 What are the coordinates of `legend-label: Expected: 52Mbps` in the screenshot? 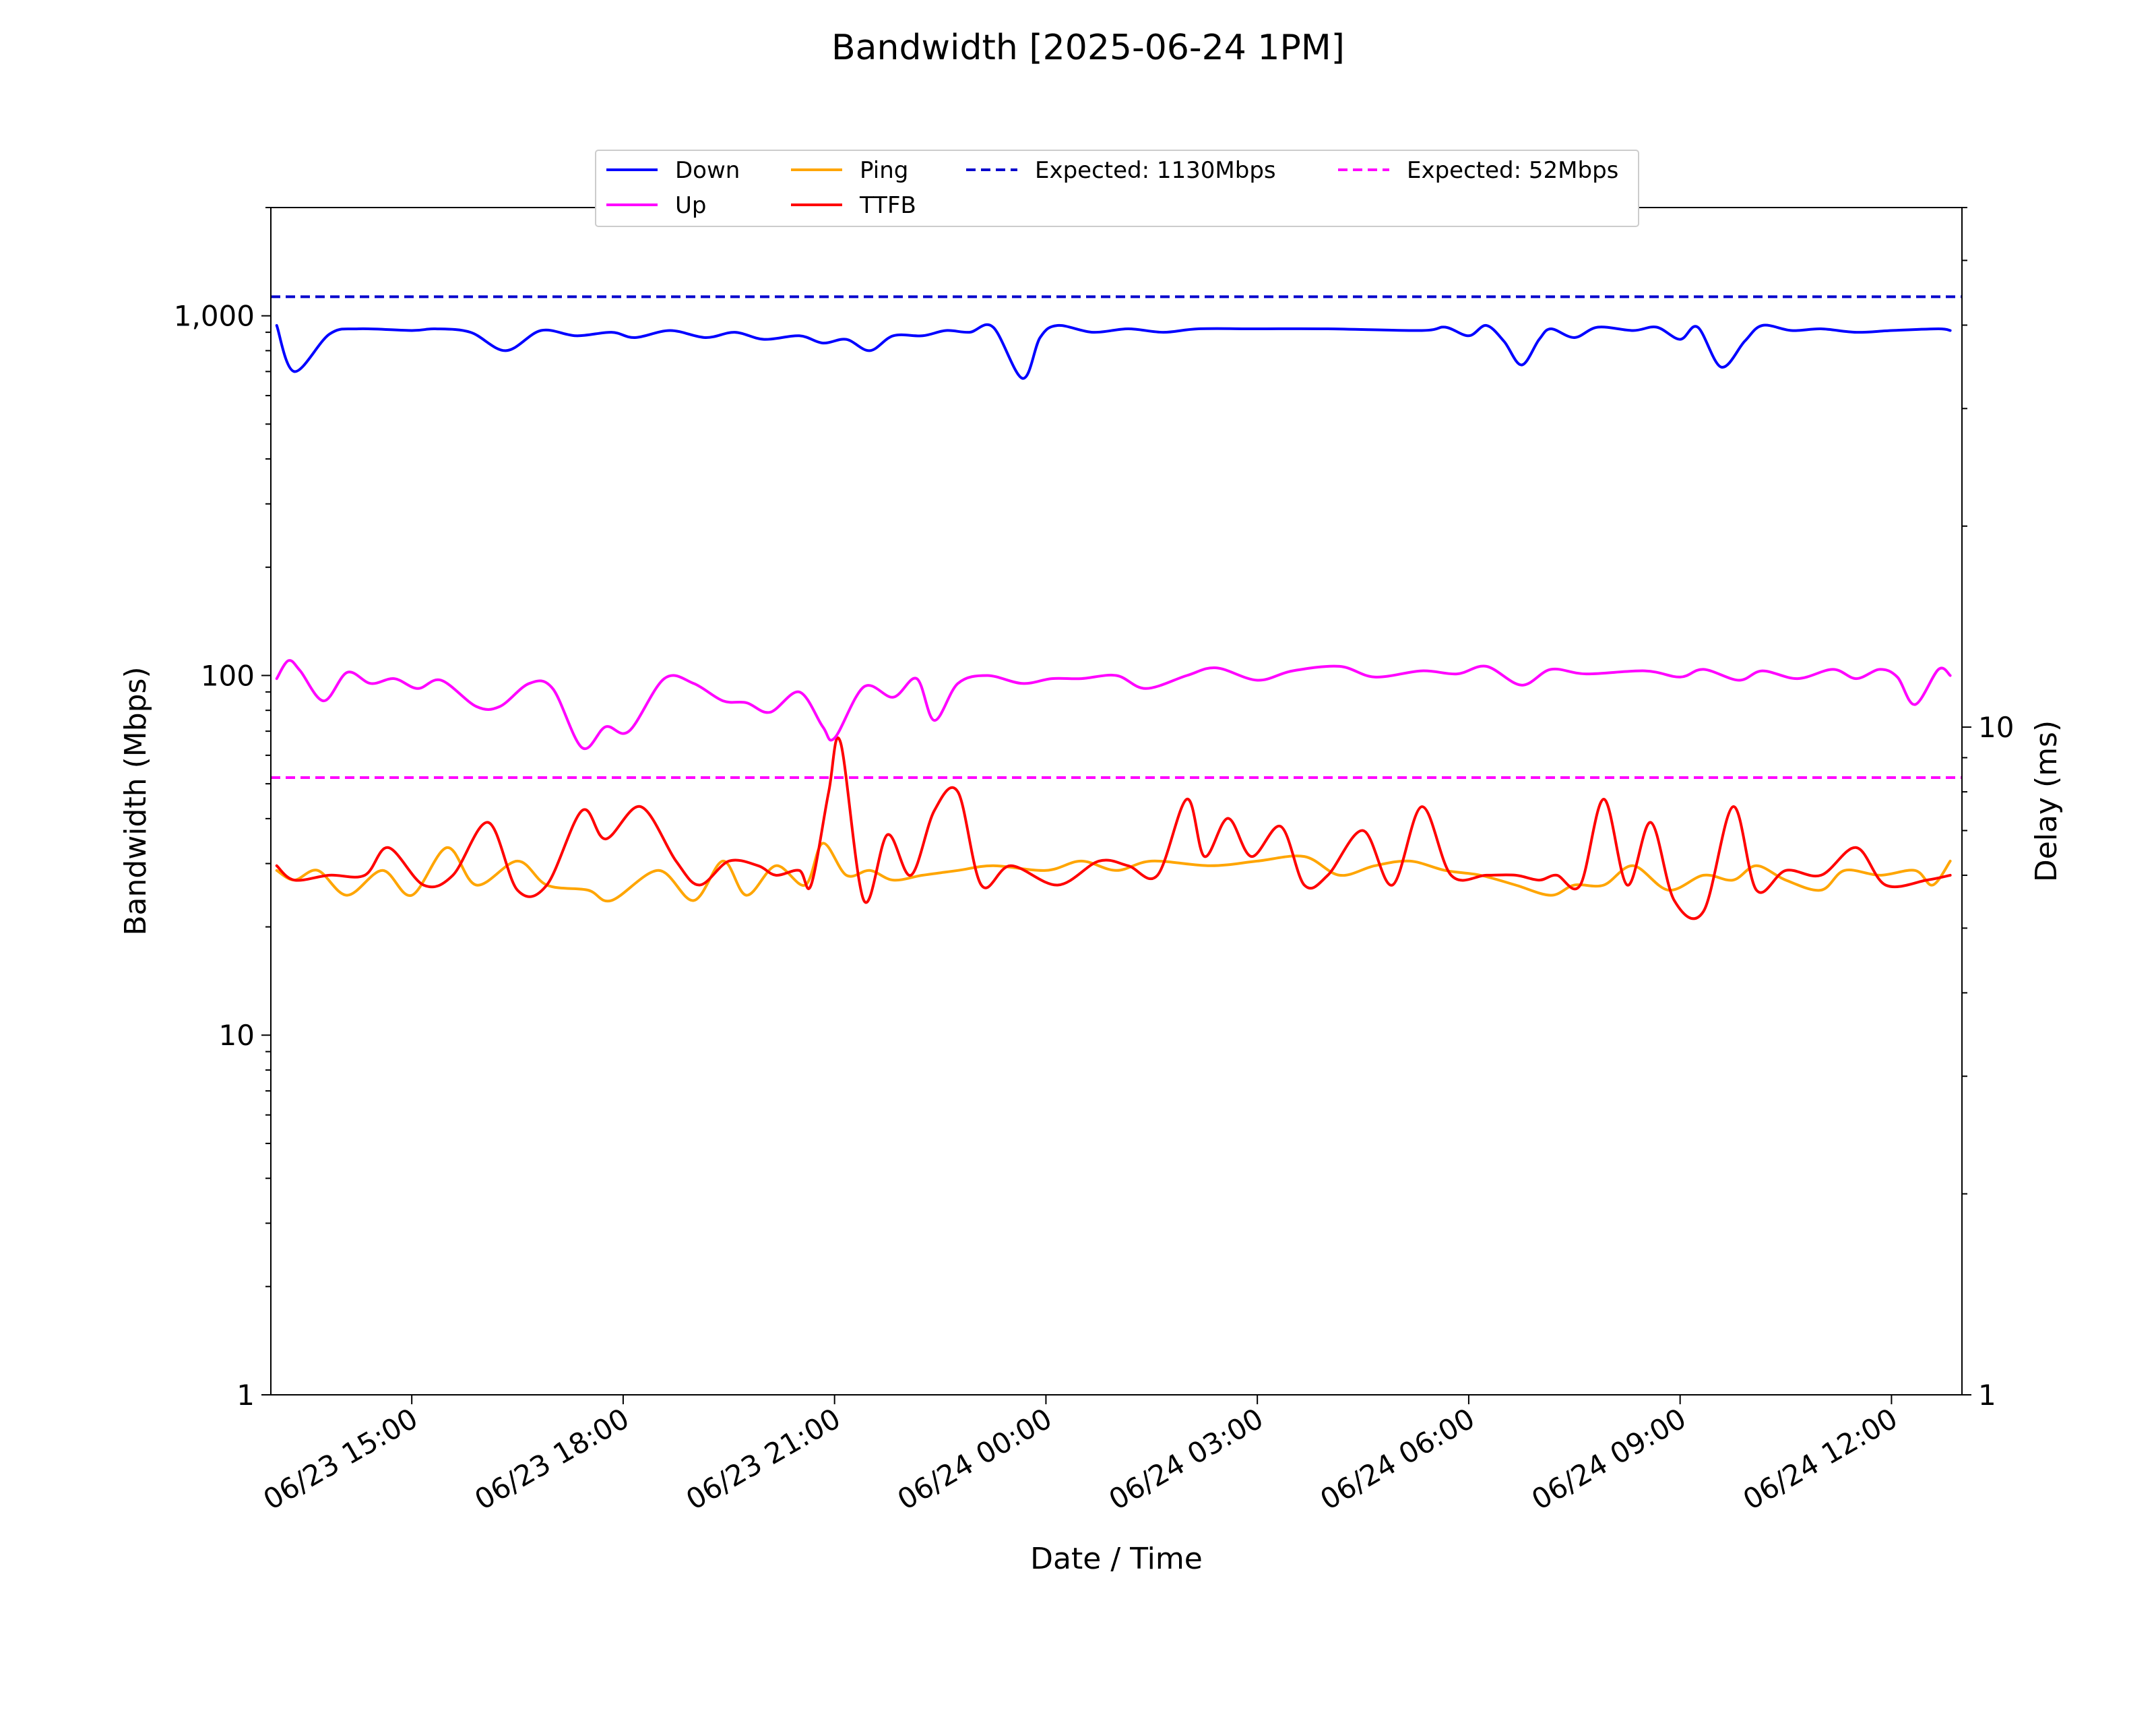 It's located at (1512, 170).